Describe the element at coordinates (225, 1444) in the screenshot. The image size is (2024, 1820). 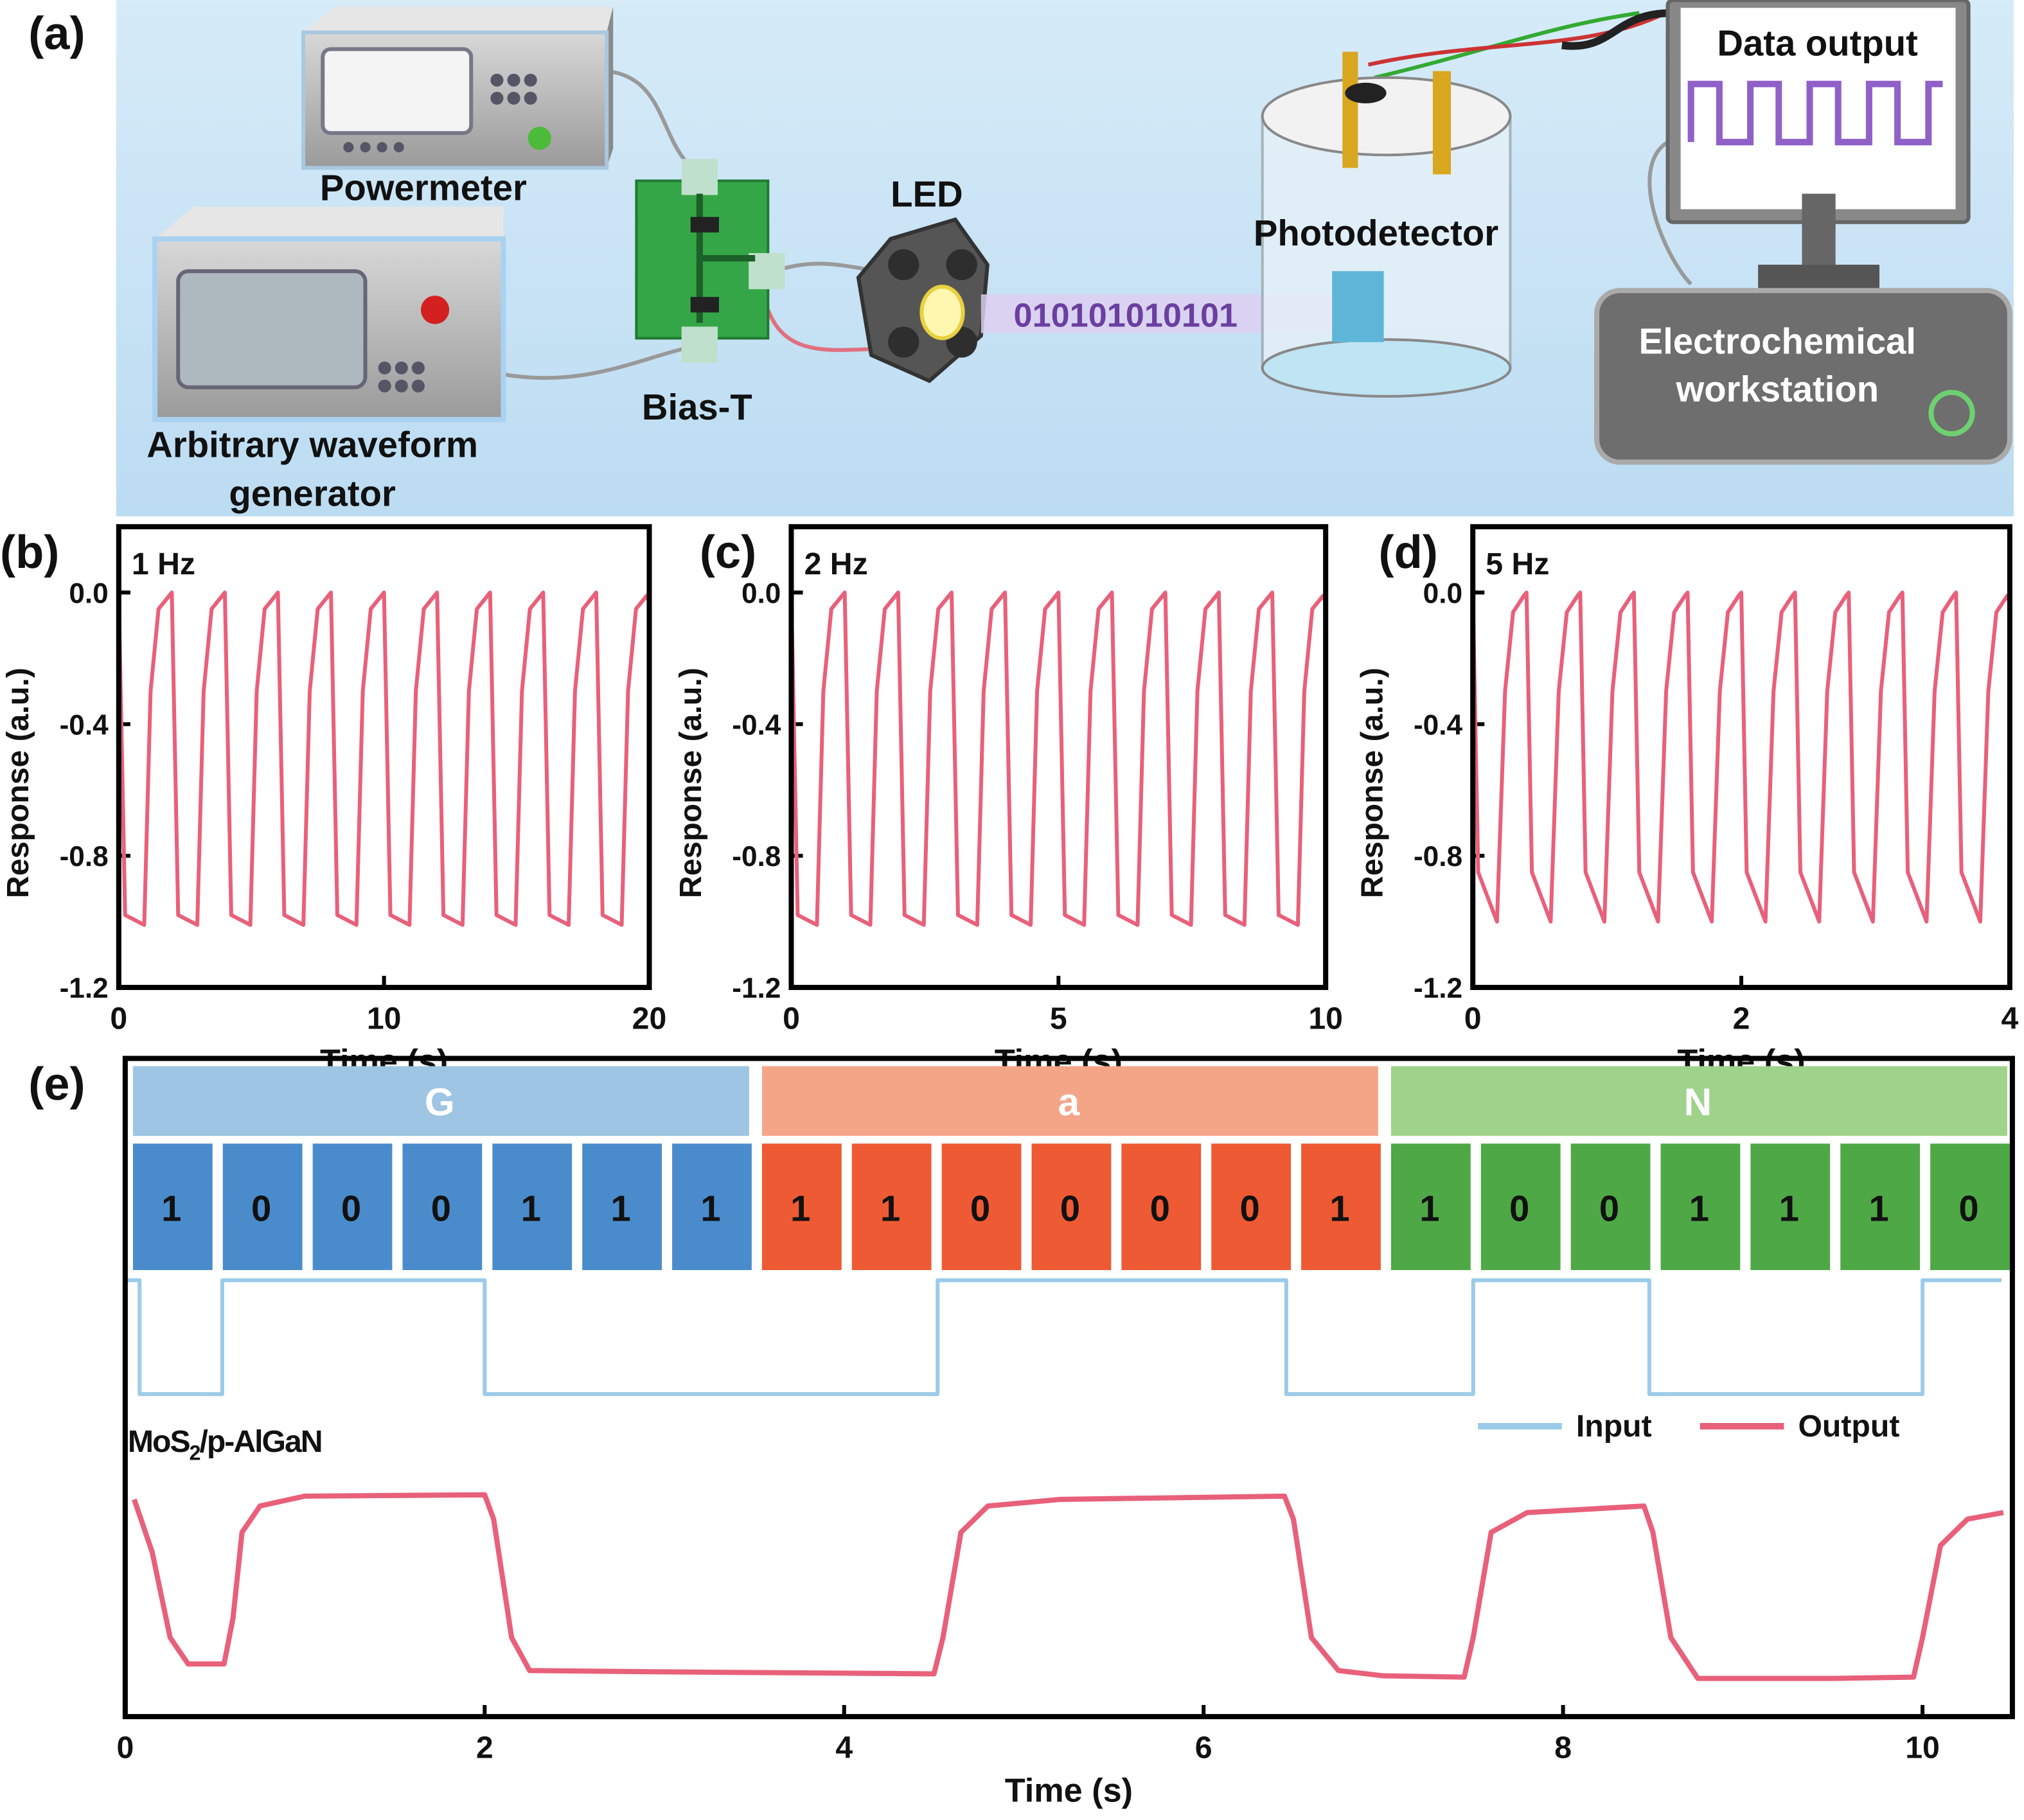
I see `annotation: MoS2/p-AlGaN` at that location.